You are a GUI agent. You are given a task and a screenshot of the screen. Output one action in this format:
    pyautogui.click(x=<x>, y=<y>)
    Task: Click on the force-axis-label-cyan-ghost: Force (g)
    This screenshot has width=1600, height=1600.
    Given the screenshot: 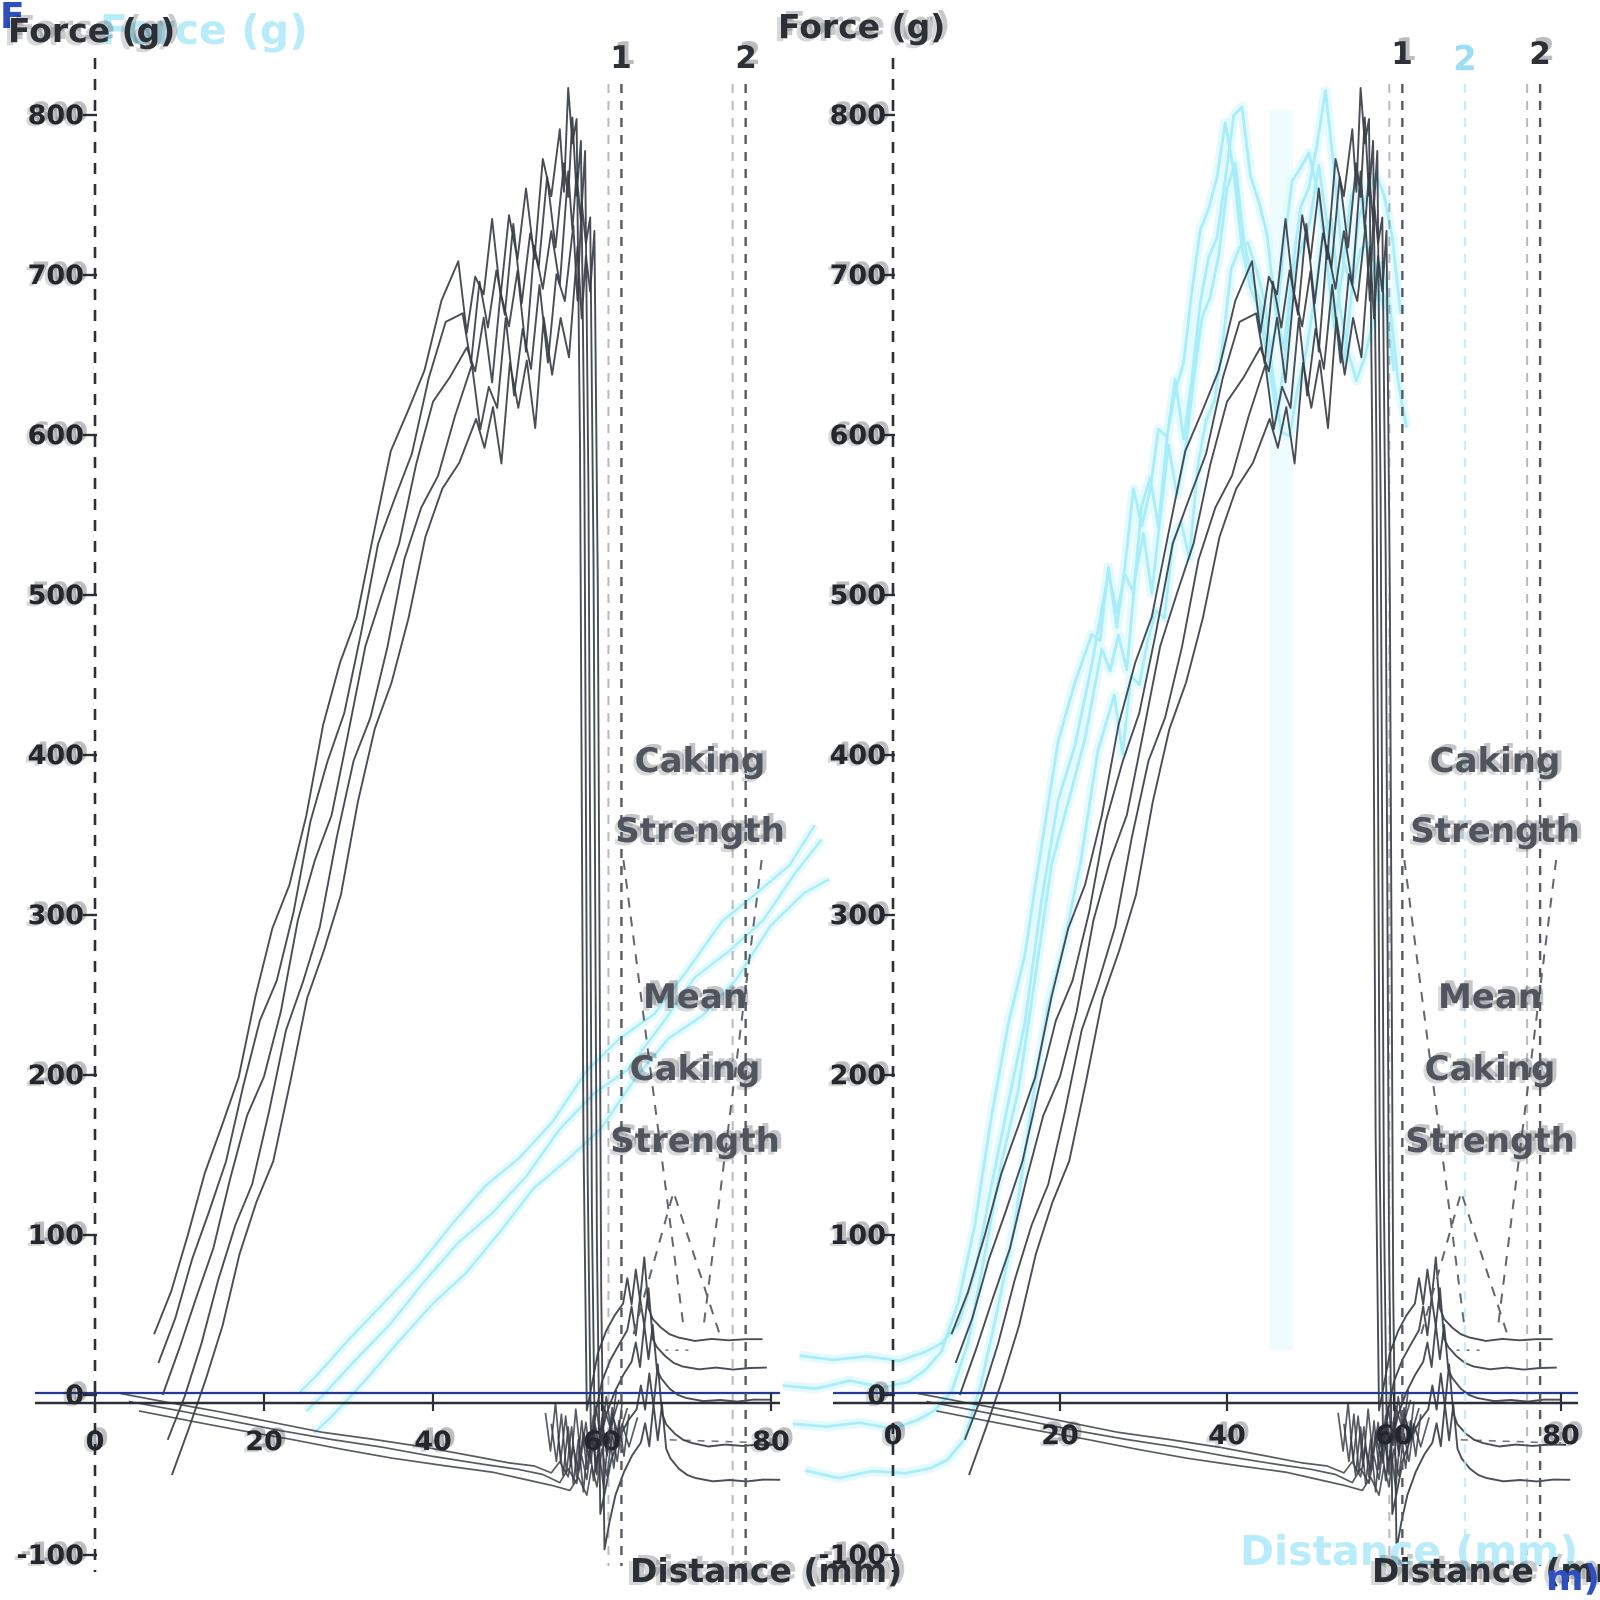 What is the action you would take?
    pyautogui.click(x=204, y=30)
    